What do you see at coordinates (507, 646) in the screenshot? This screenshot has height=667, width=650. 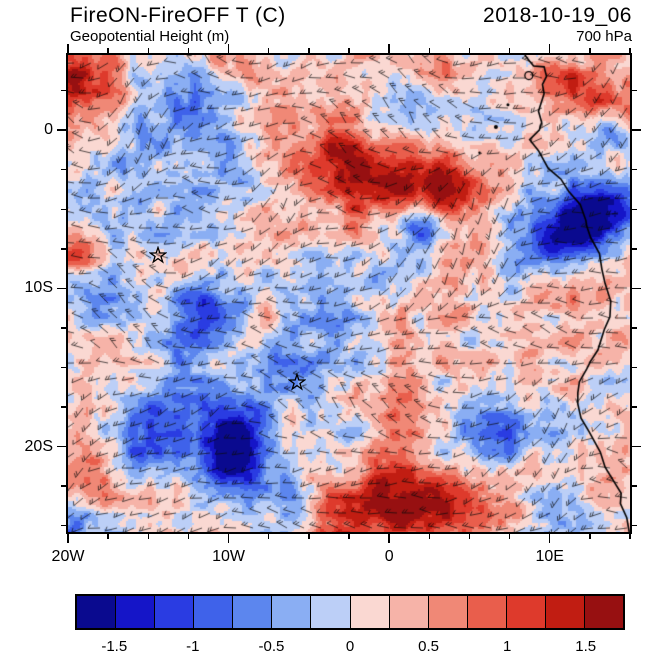 I see `colorbar-label-1: 1` at bounding box center [507, 646].